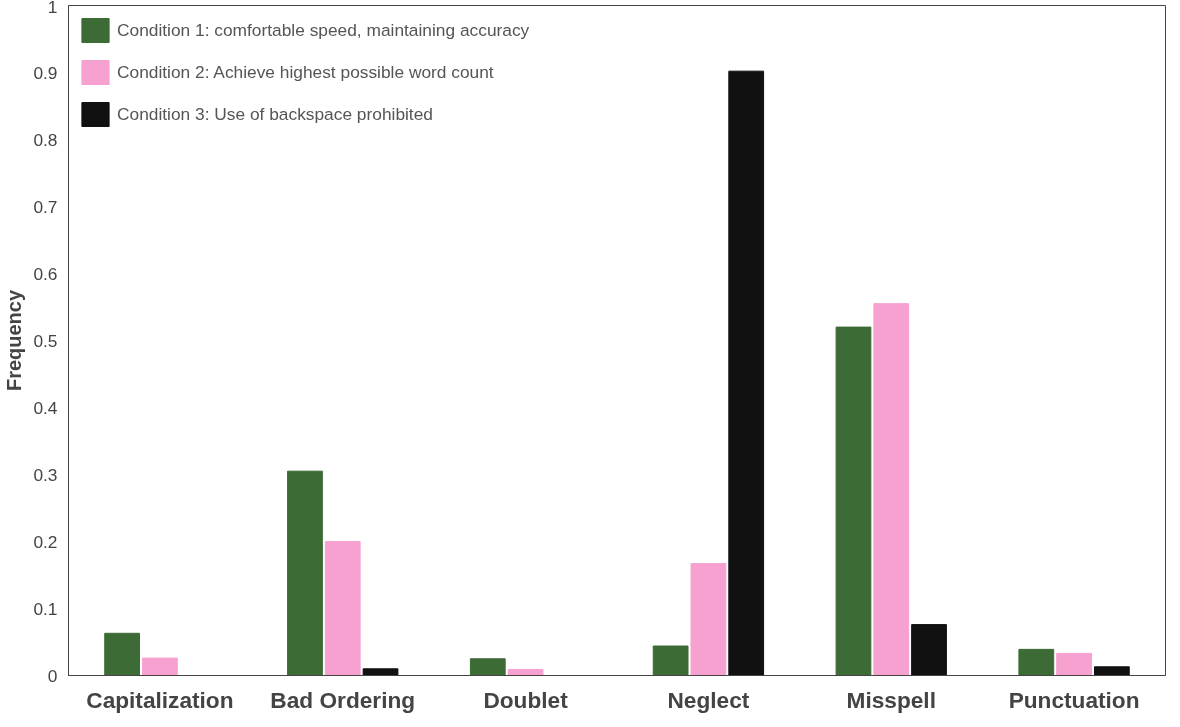 Image resolution: width=1180 pixels, height=727 pixels. What do you see at coordinates (14, 340) in the screenshot?
I see `y-axis-title: Frequency` at bounding box center [14, 340].